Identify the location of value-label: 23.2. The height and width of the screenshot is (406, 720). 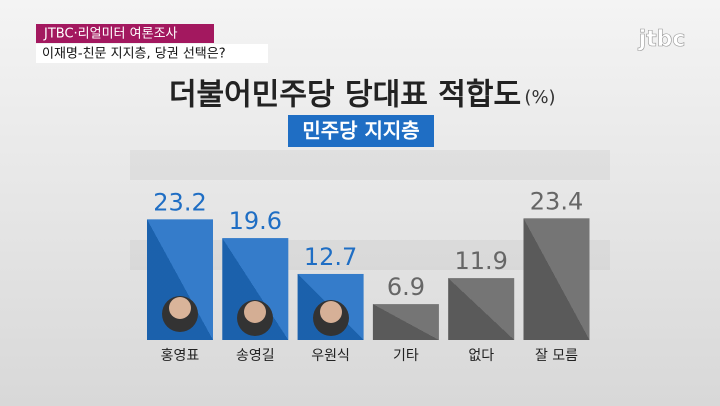
(179, 202).